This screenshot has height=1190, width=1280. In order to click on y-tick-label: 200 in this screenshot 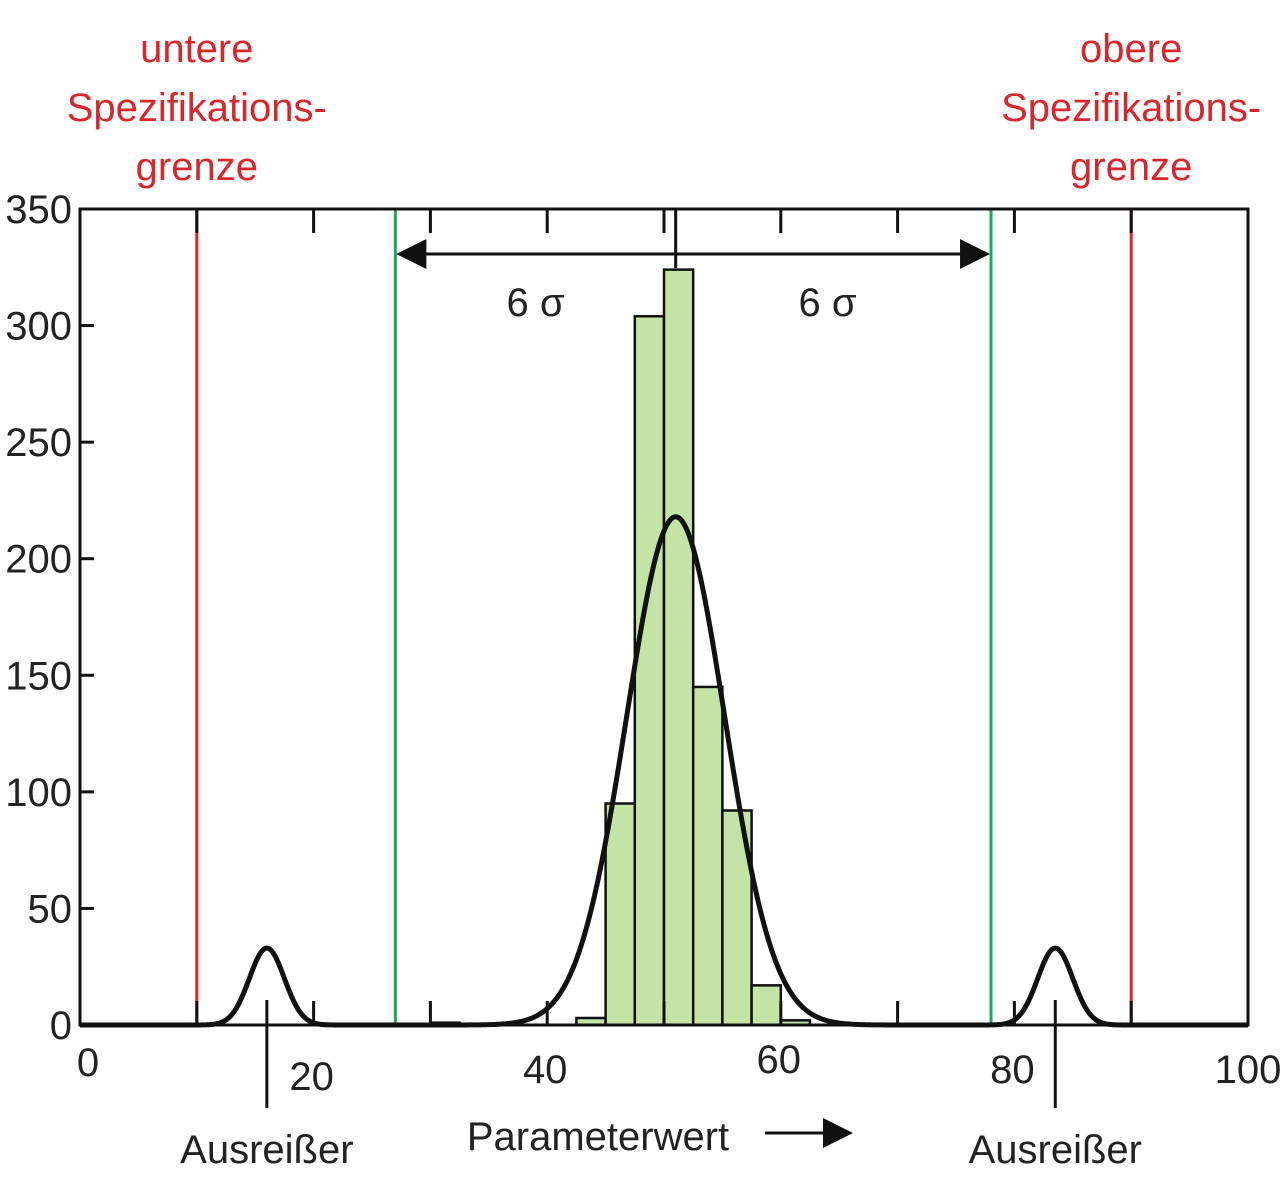, I will do `click(38, 560)`.